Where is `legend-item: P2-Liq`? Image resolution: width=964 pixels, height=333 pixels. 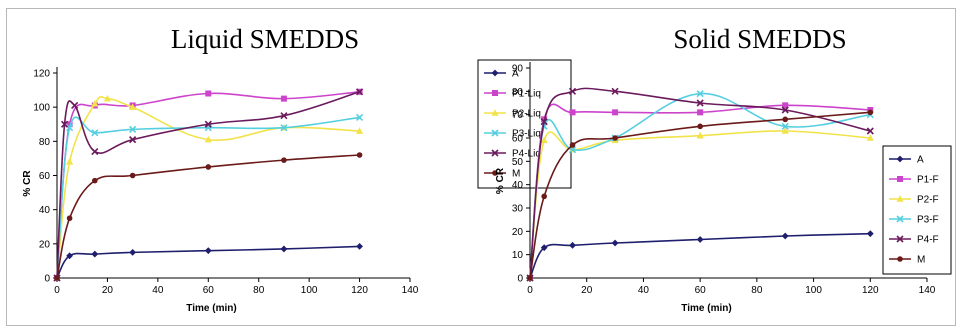 legend-item: P2-Liq is located at coordinates (512, 114).